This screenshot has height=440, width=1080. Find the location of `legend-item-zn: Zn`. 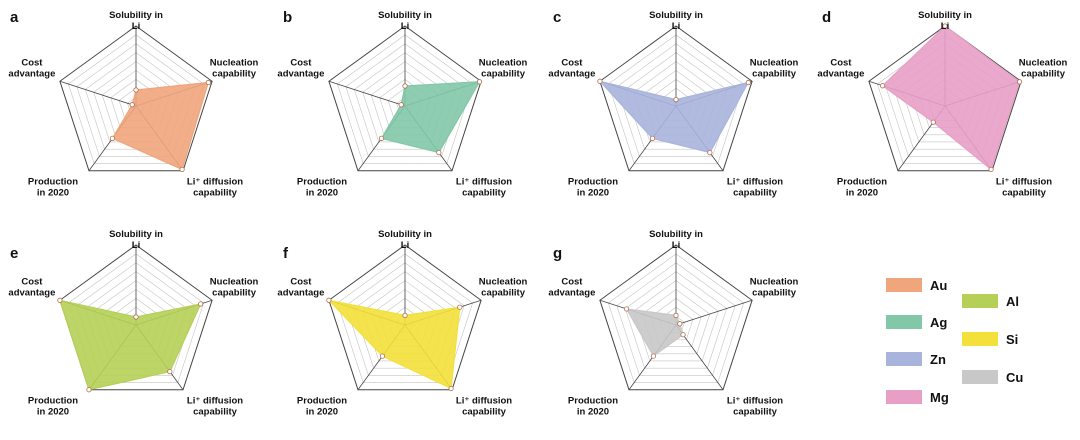

legend-item-zn: Zn is located at coordinates (916, 359).